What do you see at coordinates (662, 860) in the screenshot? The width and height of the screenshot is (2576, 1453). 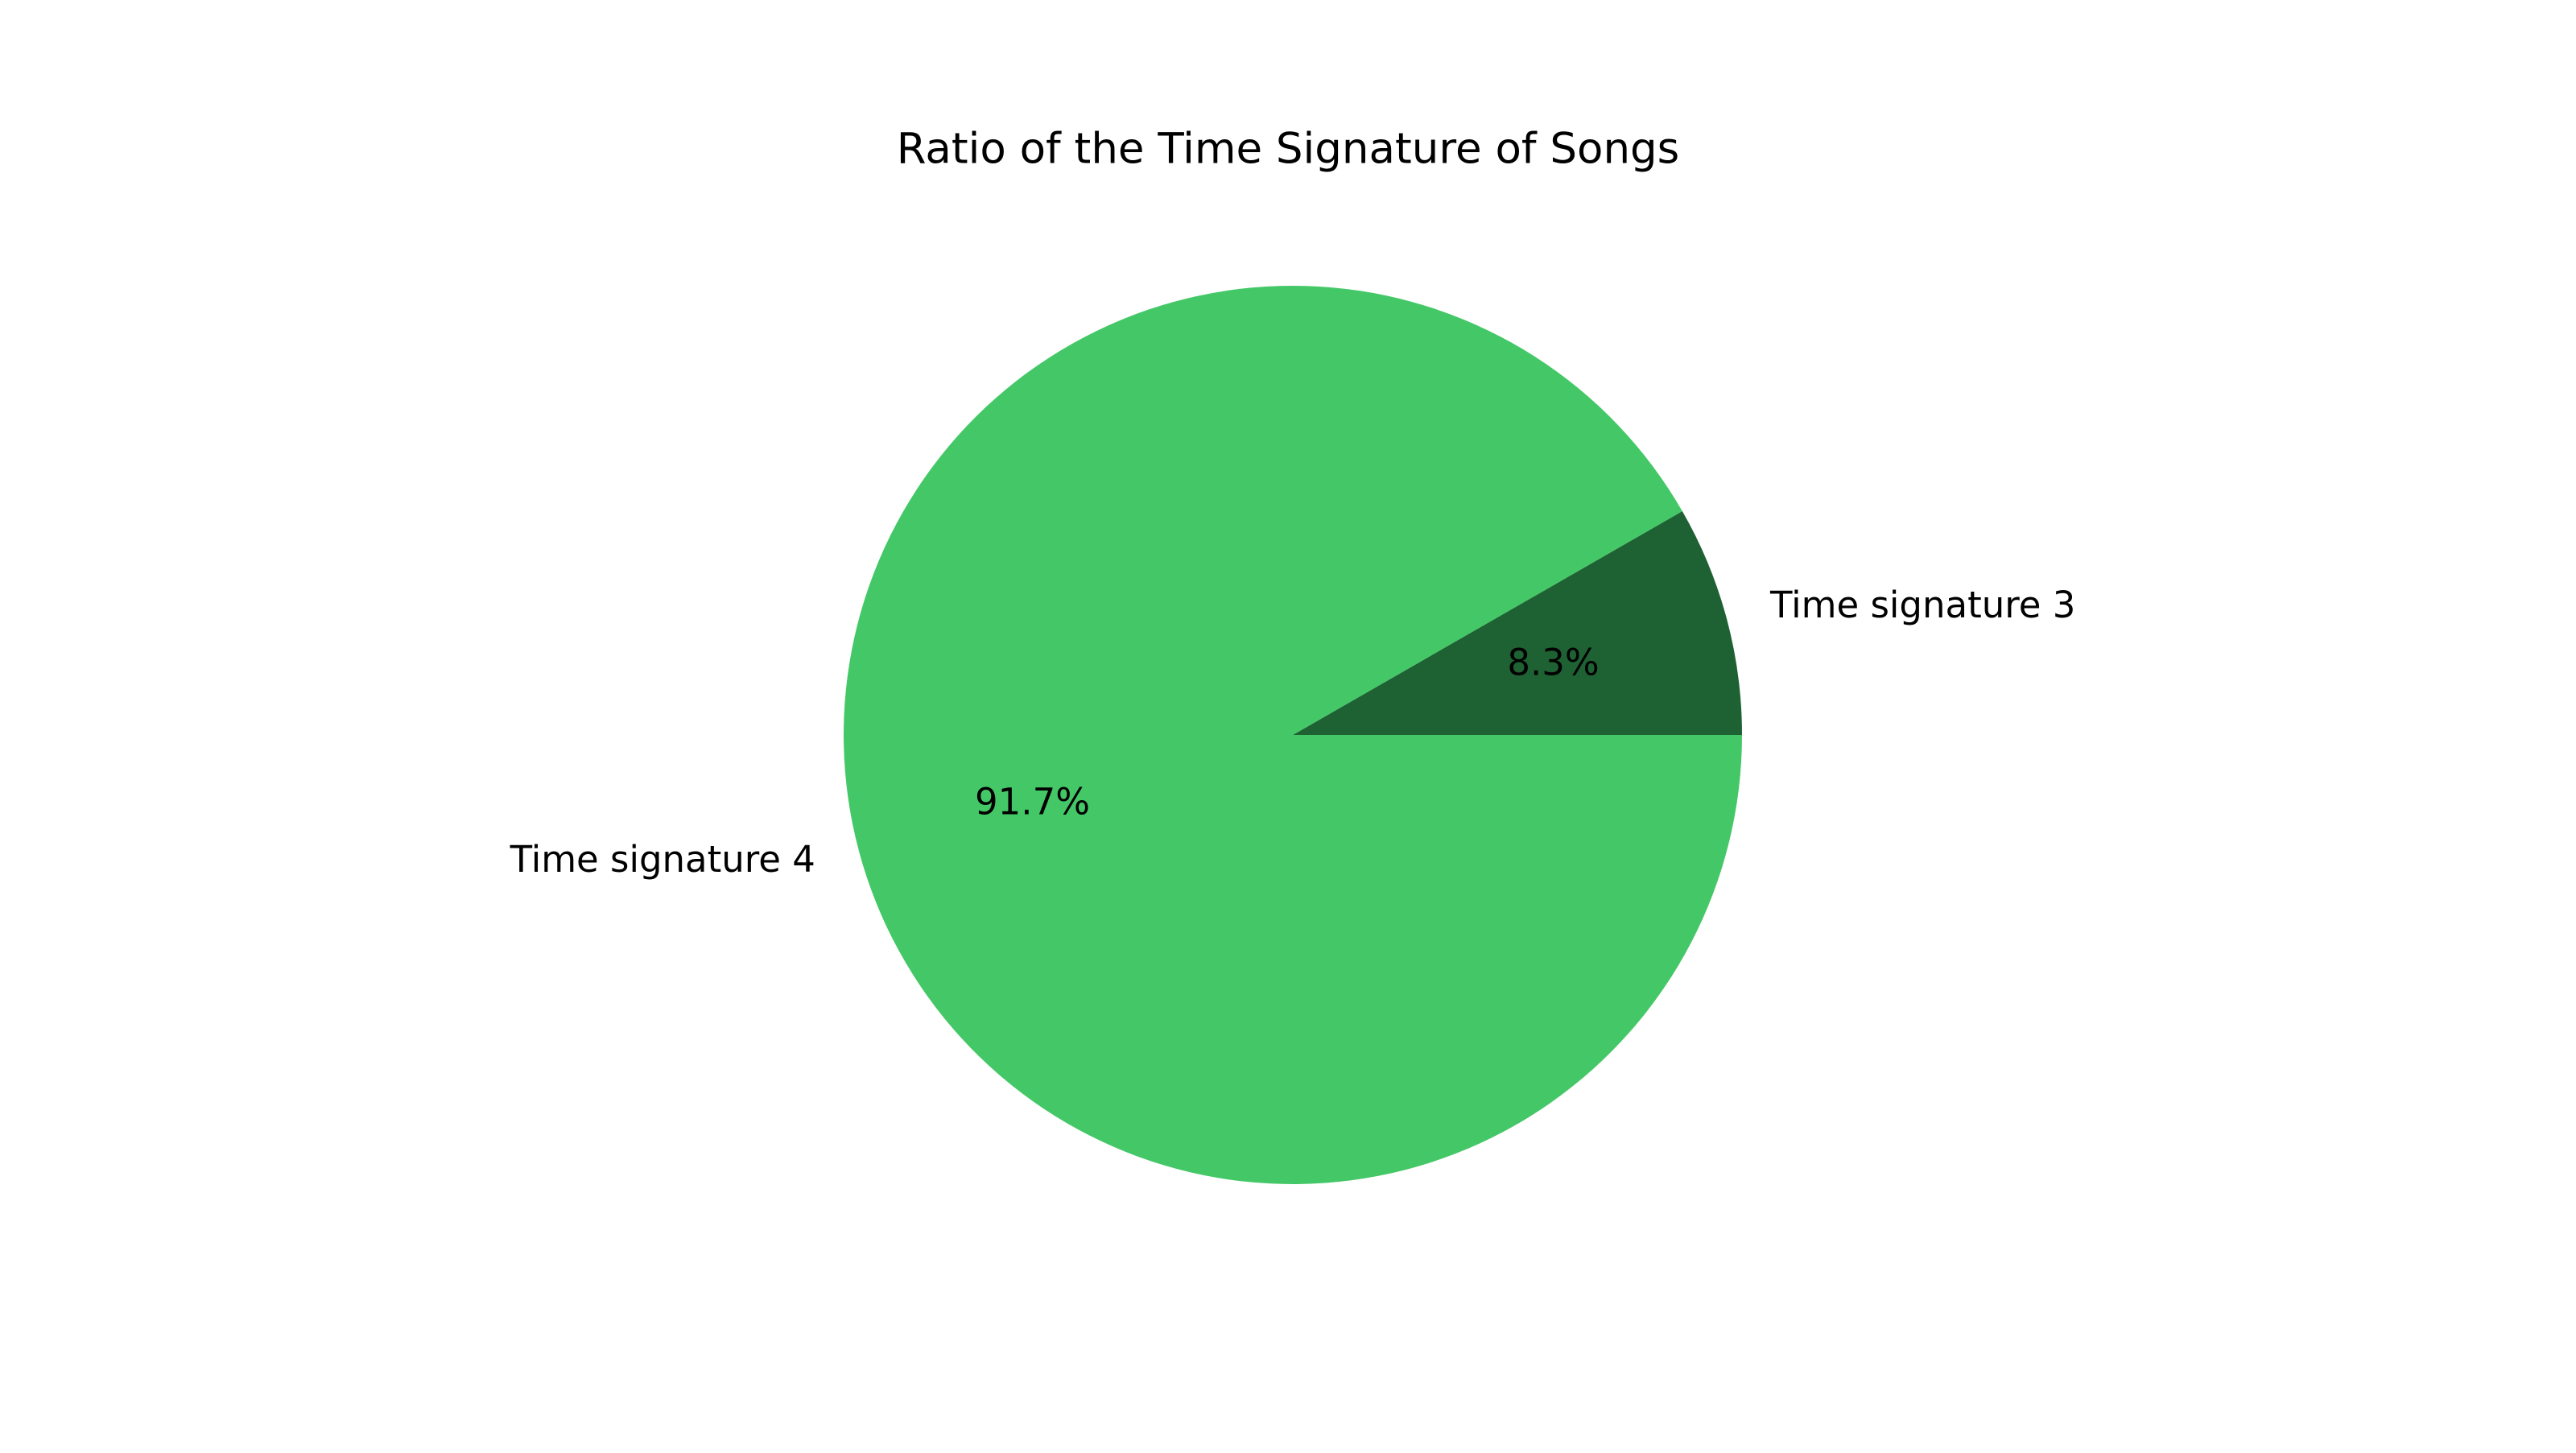 I see `slice-label-time-signature-4: Time signature 4` at bounding box center [662, 860].